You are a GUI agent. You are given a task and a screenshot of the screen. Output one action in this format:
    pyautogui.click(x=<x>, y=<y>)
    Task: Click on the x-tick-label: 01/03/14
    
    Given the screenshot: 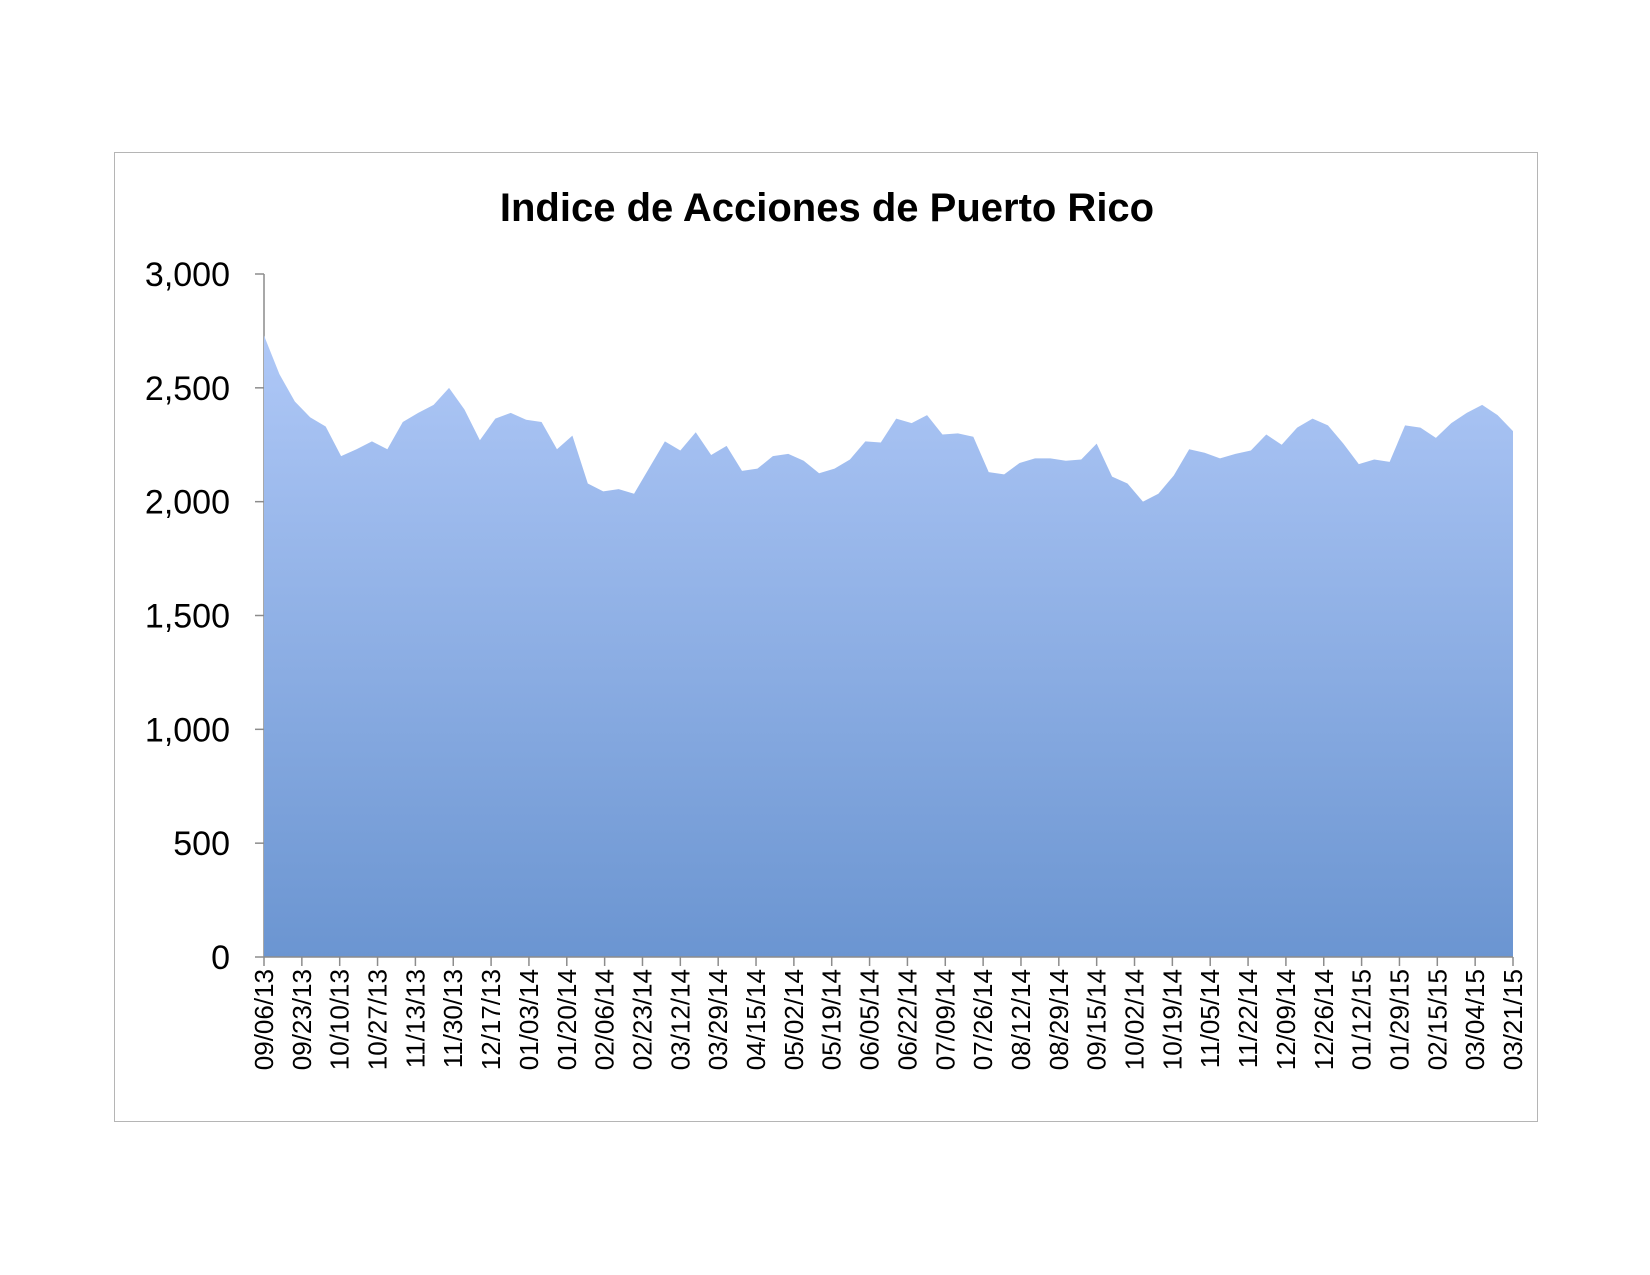 What is the action you would take?
    pyautogui.click(x=529, y=1019)
    